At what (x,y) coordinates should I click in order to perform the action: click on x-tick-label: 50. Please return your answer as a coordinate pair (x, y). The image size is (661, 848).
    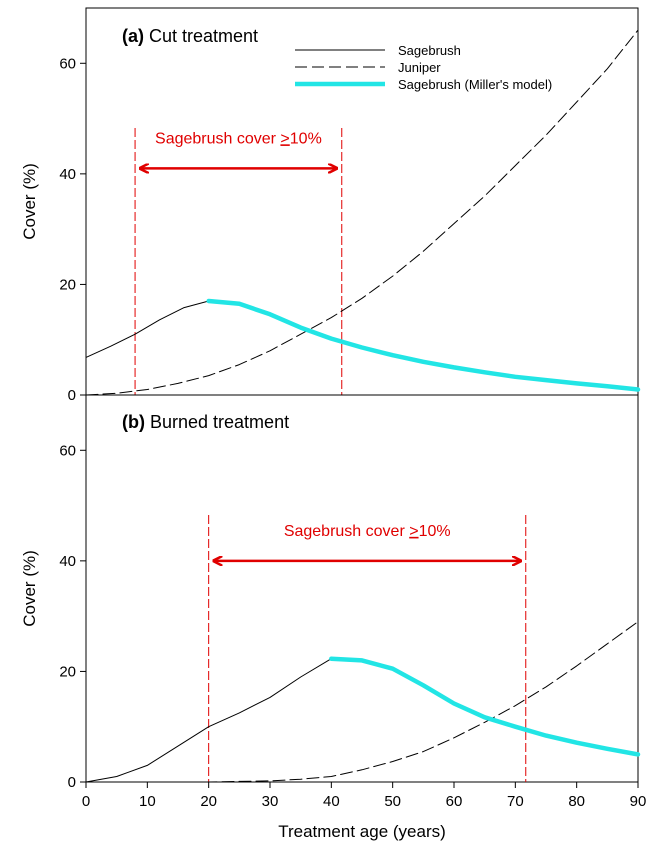
    Looking at the image, I should click on (392, 801).